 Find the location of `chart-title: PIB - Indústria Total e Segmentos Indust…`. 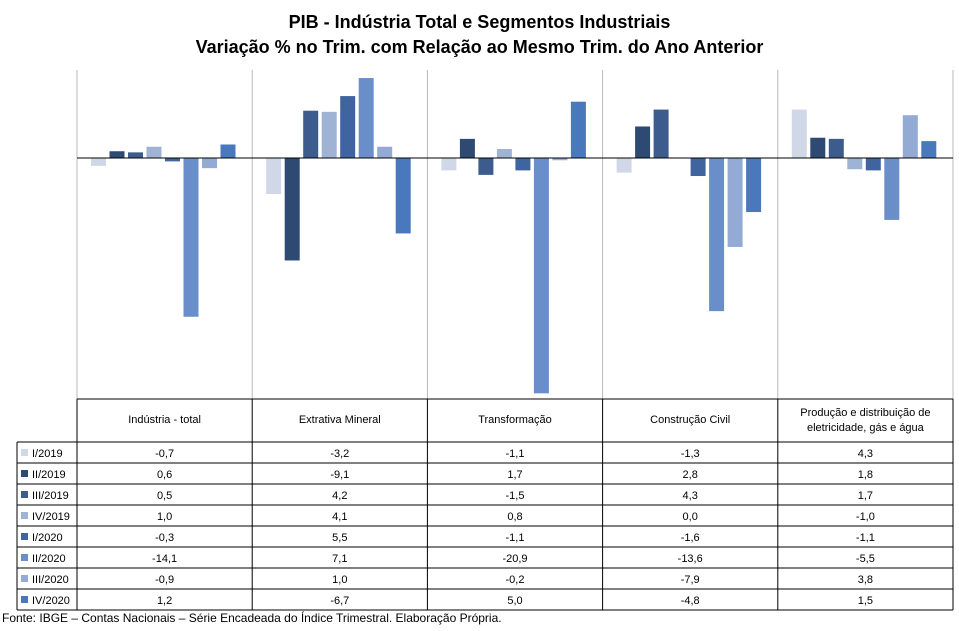

chart-title: PIB - Indústria Total e Segmentos Indust… is located at coordinates (479, 22).